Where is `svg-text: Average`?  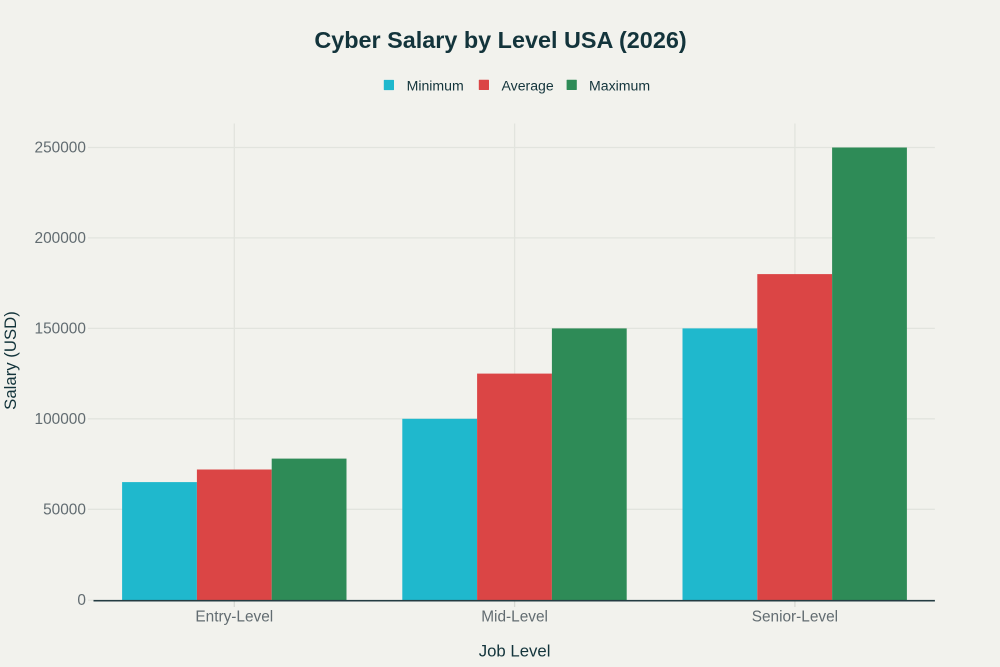
svg-text: Average is located at coordinates (528, 86).